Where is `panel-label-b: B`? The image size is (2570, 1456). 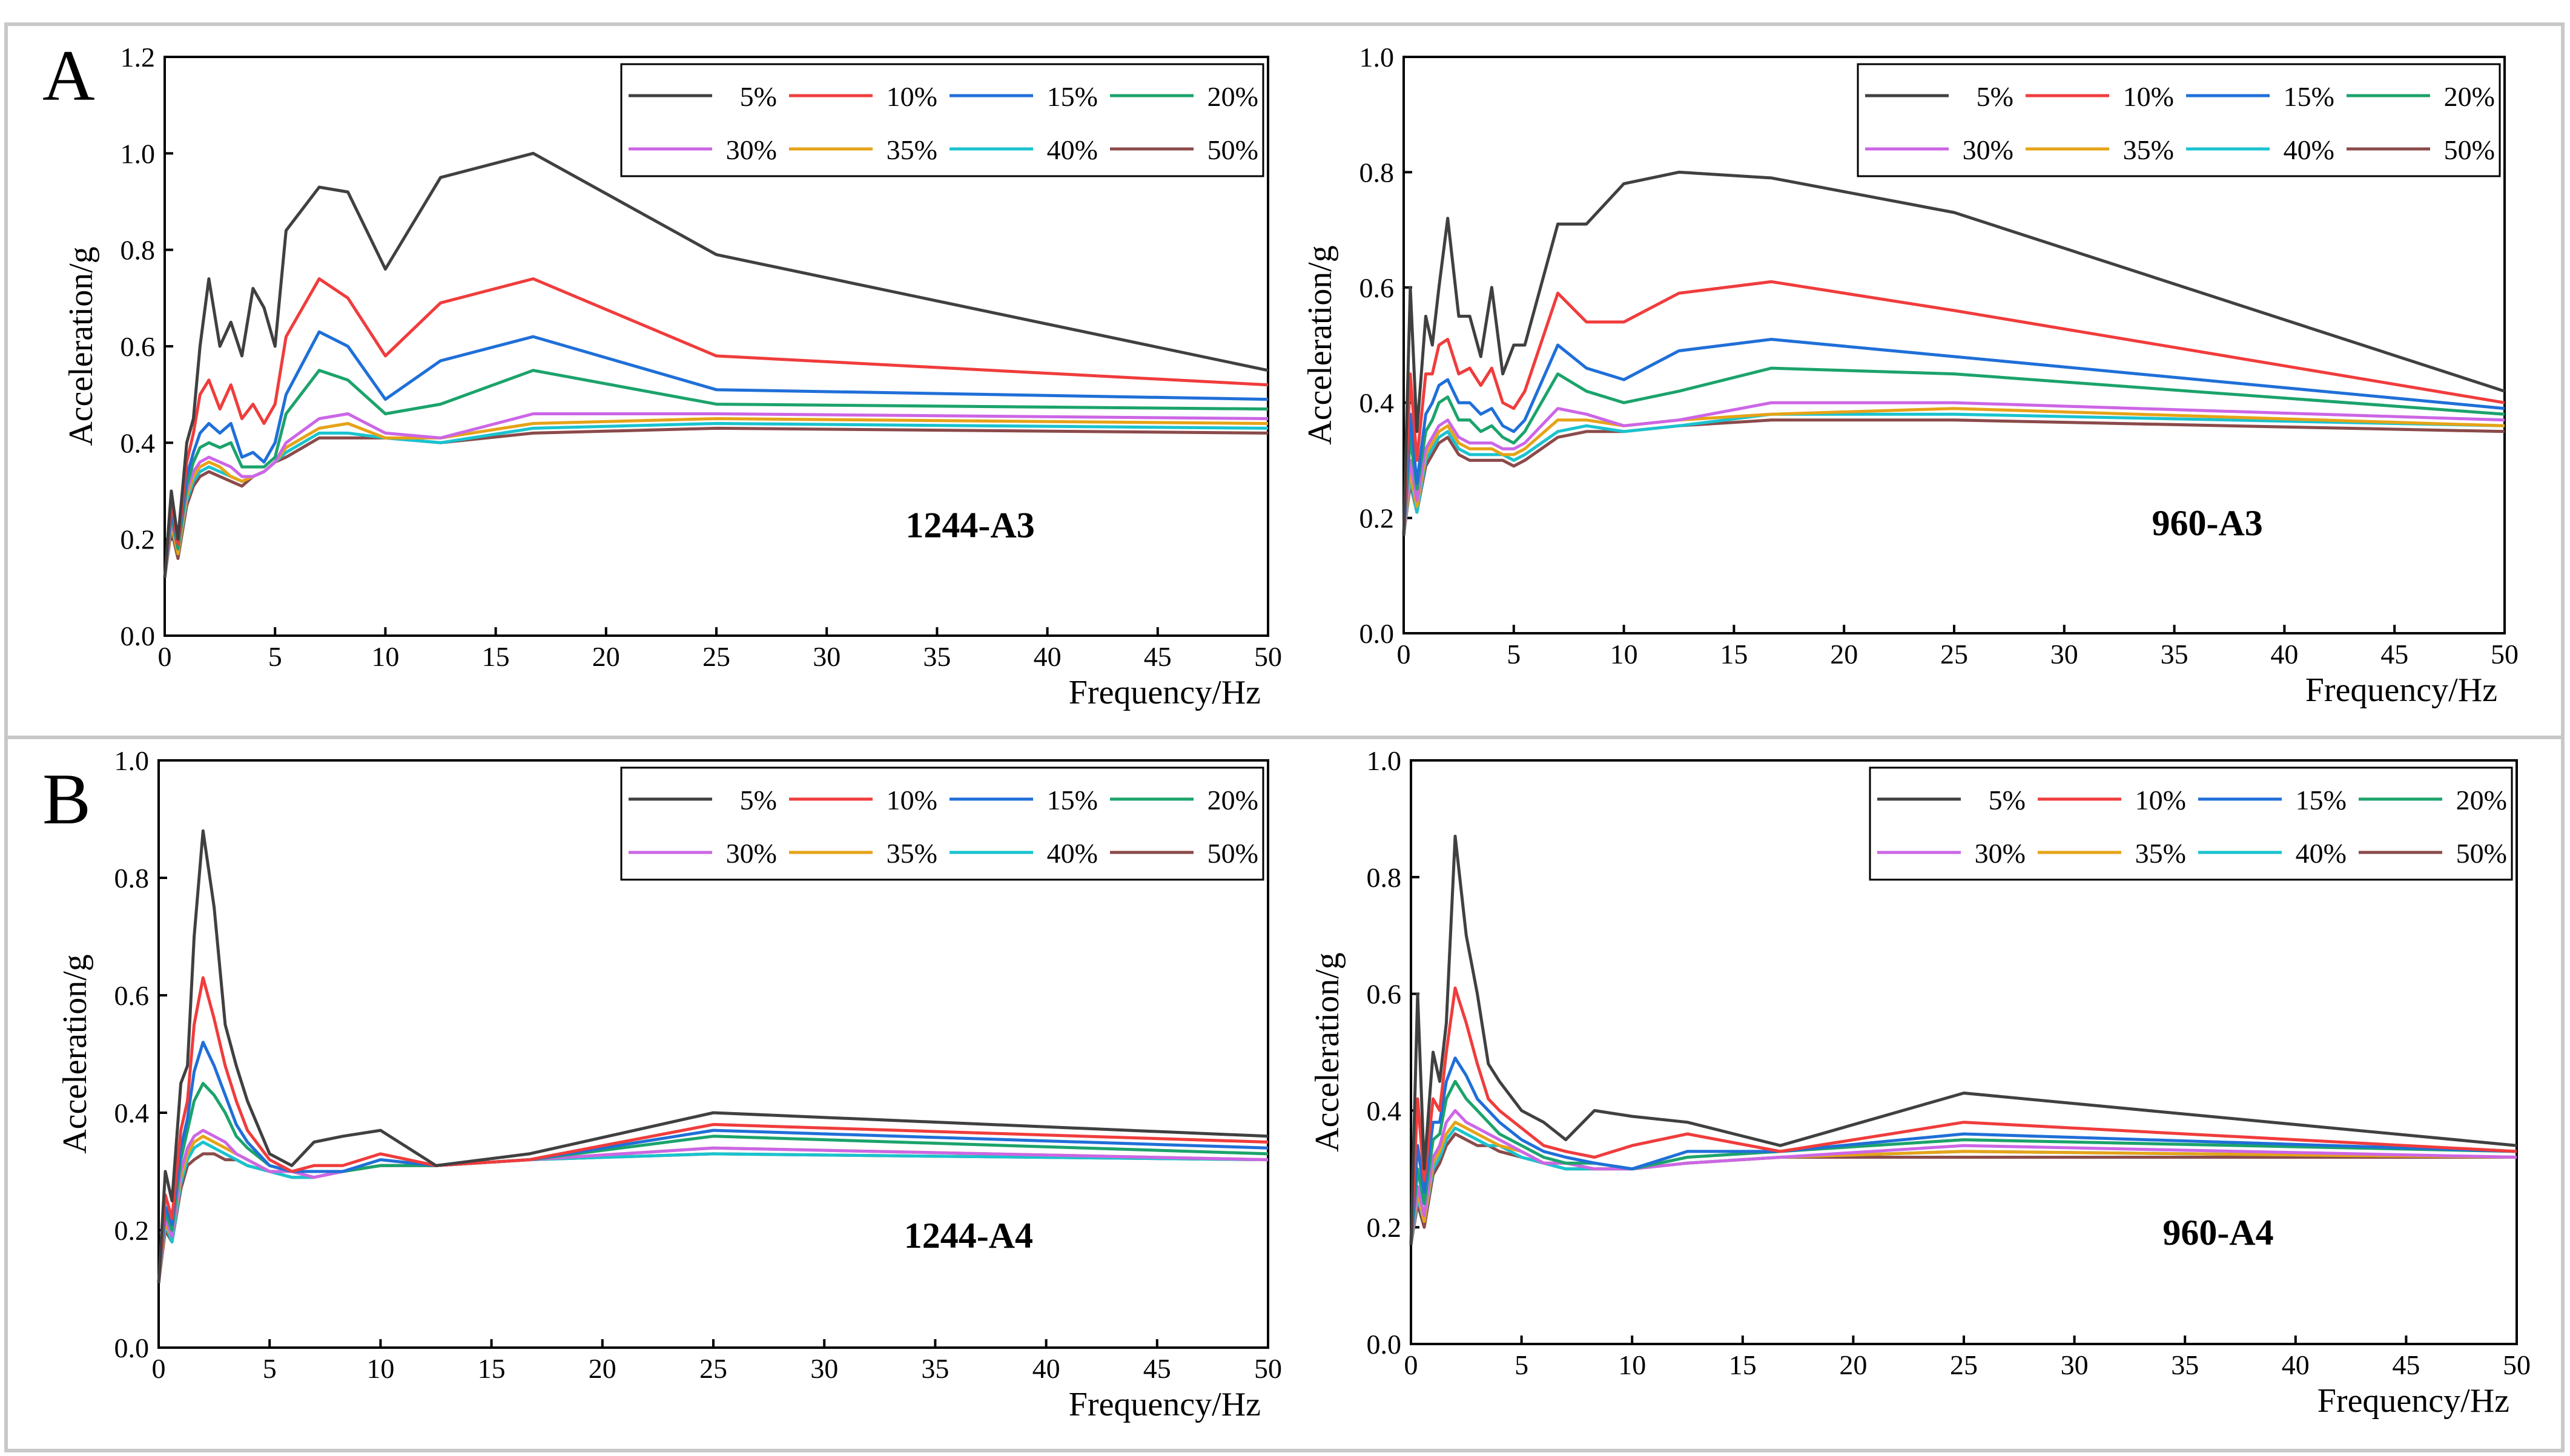 panel-label-b: B is located at coordinates (66, 799).